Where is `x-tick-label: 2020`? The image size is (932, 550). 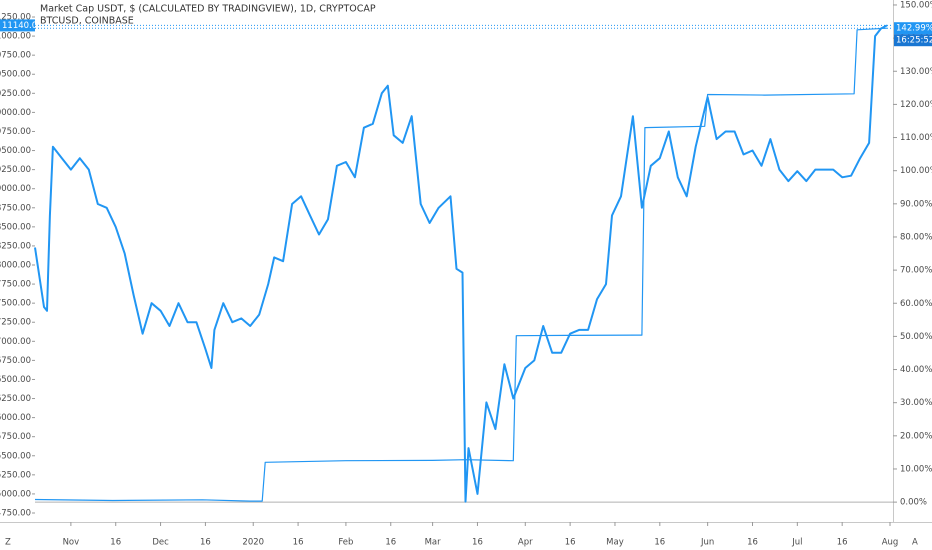
x-tick-label: 2020 is located at coordinates (253, 543).